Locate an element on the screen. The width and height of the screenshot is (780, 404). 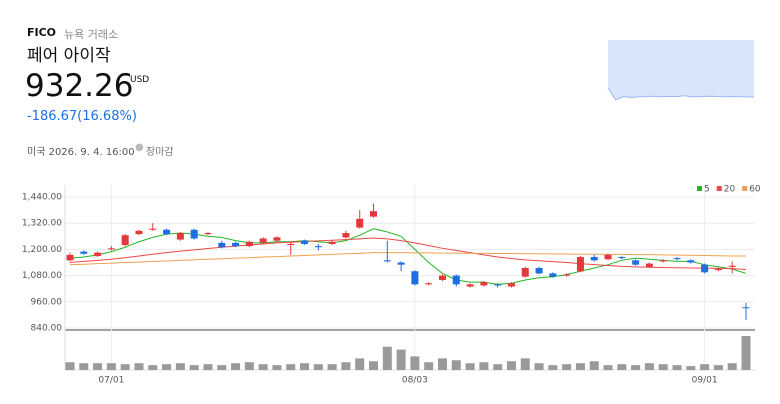
legend-label: 20 is located at coordinates (730, 190).